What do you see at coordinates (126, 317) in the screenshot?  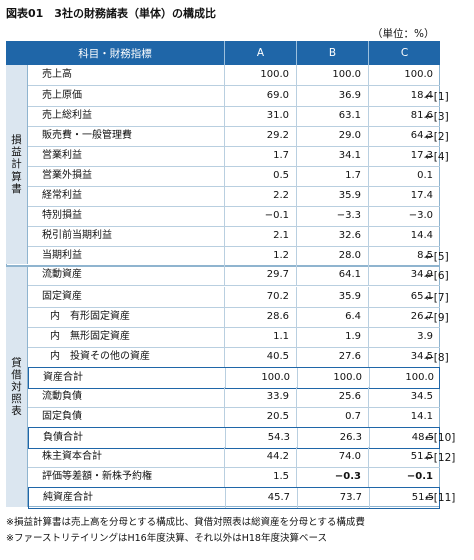 I see `row-label: 内 有形固定資産` at bounding box center [126, 317].